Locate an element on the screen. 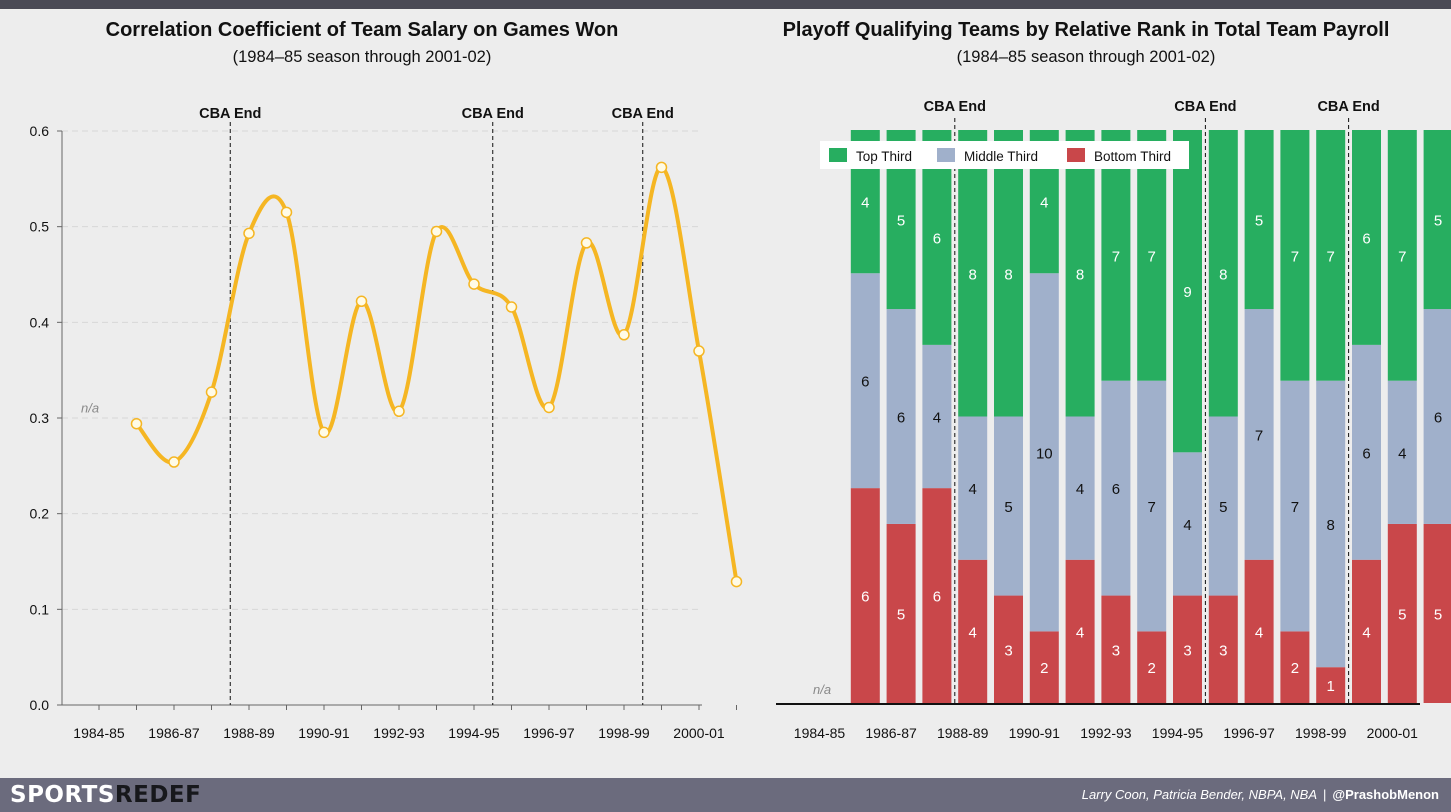  x-tick-label: 2000-01 is located at coordinates (1393, 733).